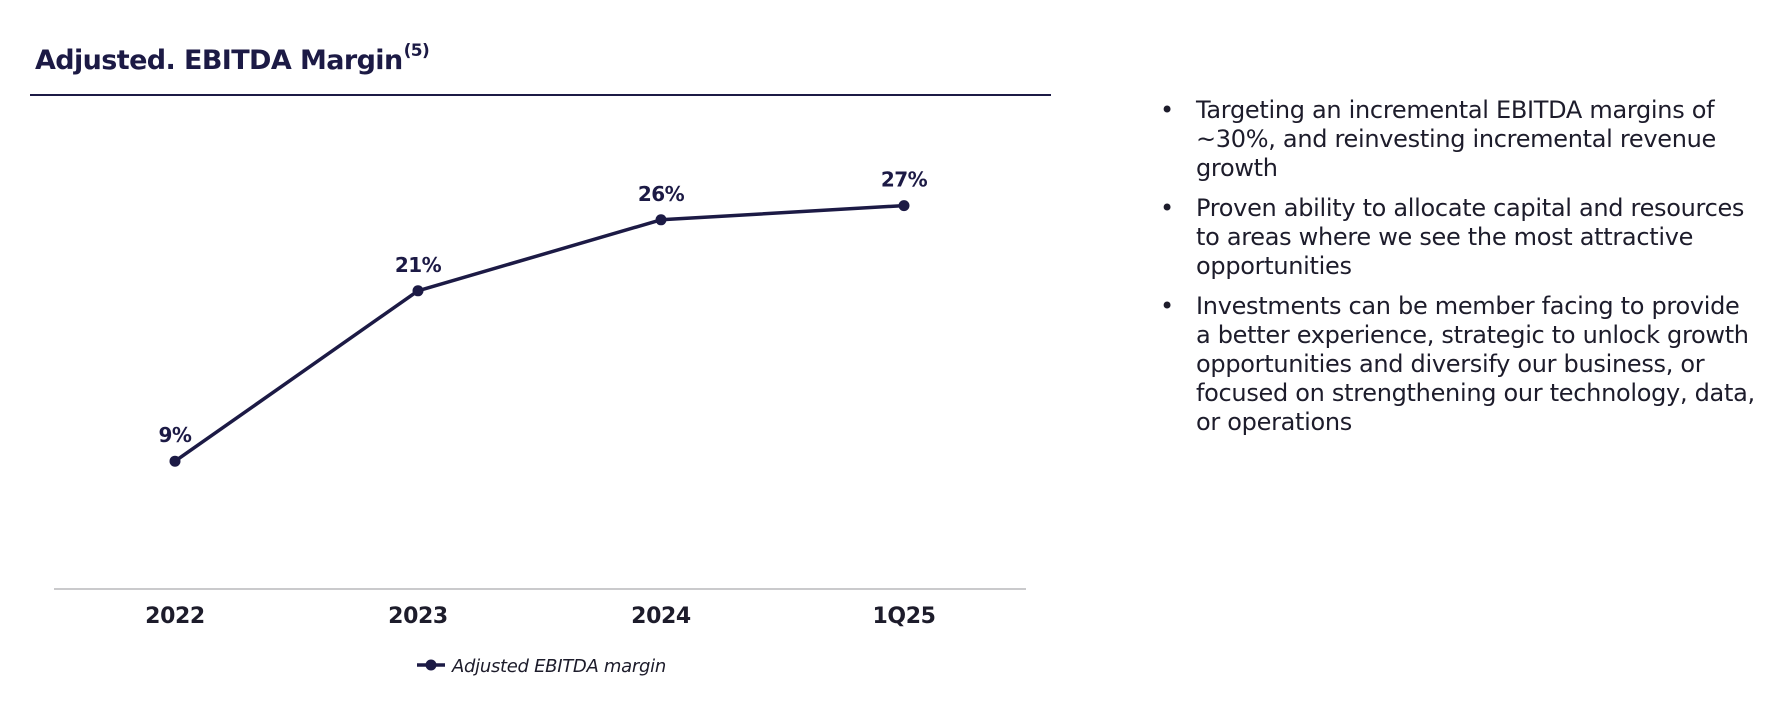  I want to click on data-label: 9%, so click(175, 435).